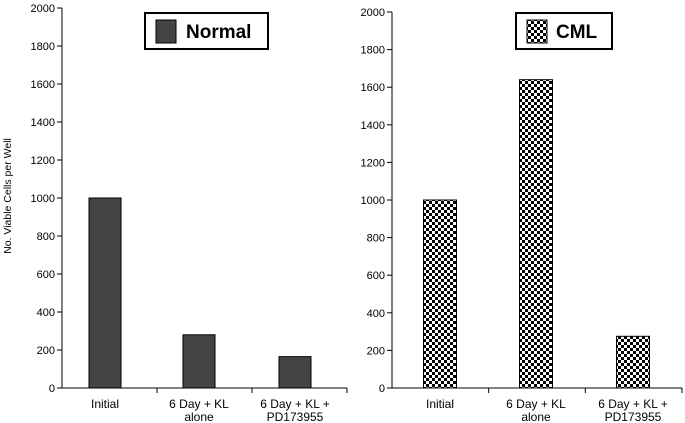  I want to click on legend-label: Normal, so click(218, 32).